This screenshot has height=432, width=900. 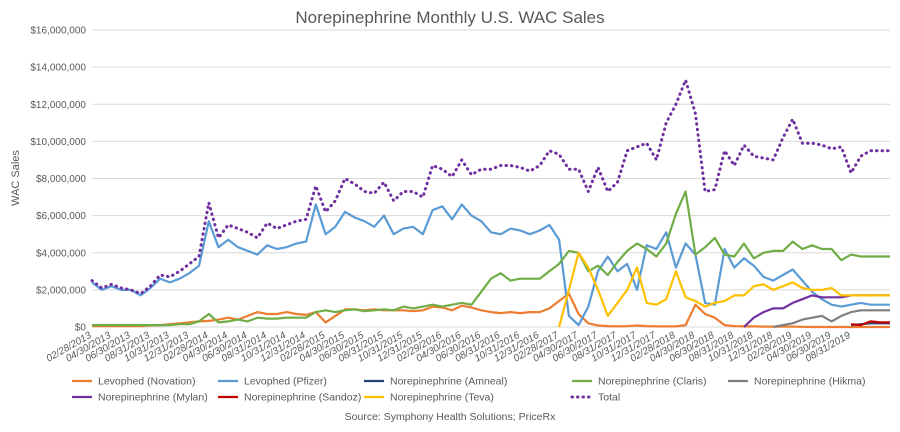 I want to click on y-axis-title: WAC Sales, so click(x=16, y=178).